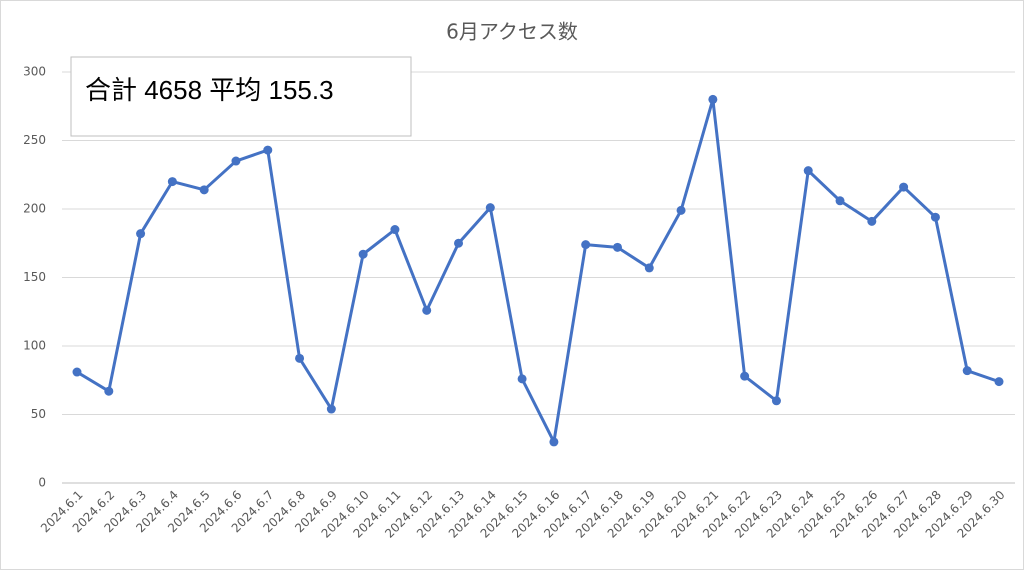  I want to click on y-tick-label: 250, so click(34, 140).